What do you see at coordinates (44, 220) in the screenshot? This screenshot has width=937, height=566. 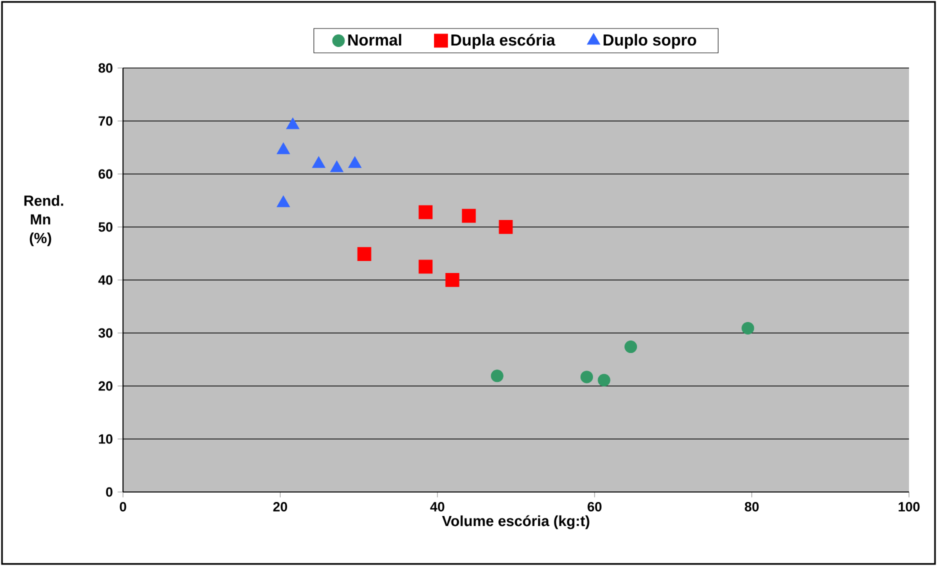 I see `y-axis-title: Rend. Mn (%)` at bounding box center [44, 220].